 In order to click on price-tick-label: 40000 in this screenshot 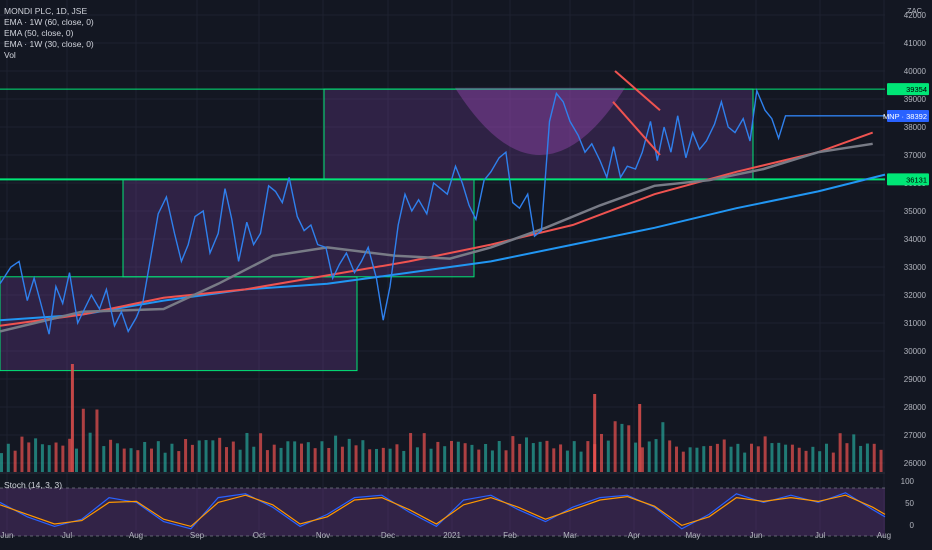, I will do `click(915, 71)`.